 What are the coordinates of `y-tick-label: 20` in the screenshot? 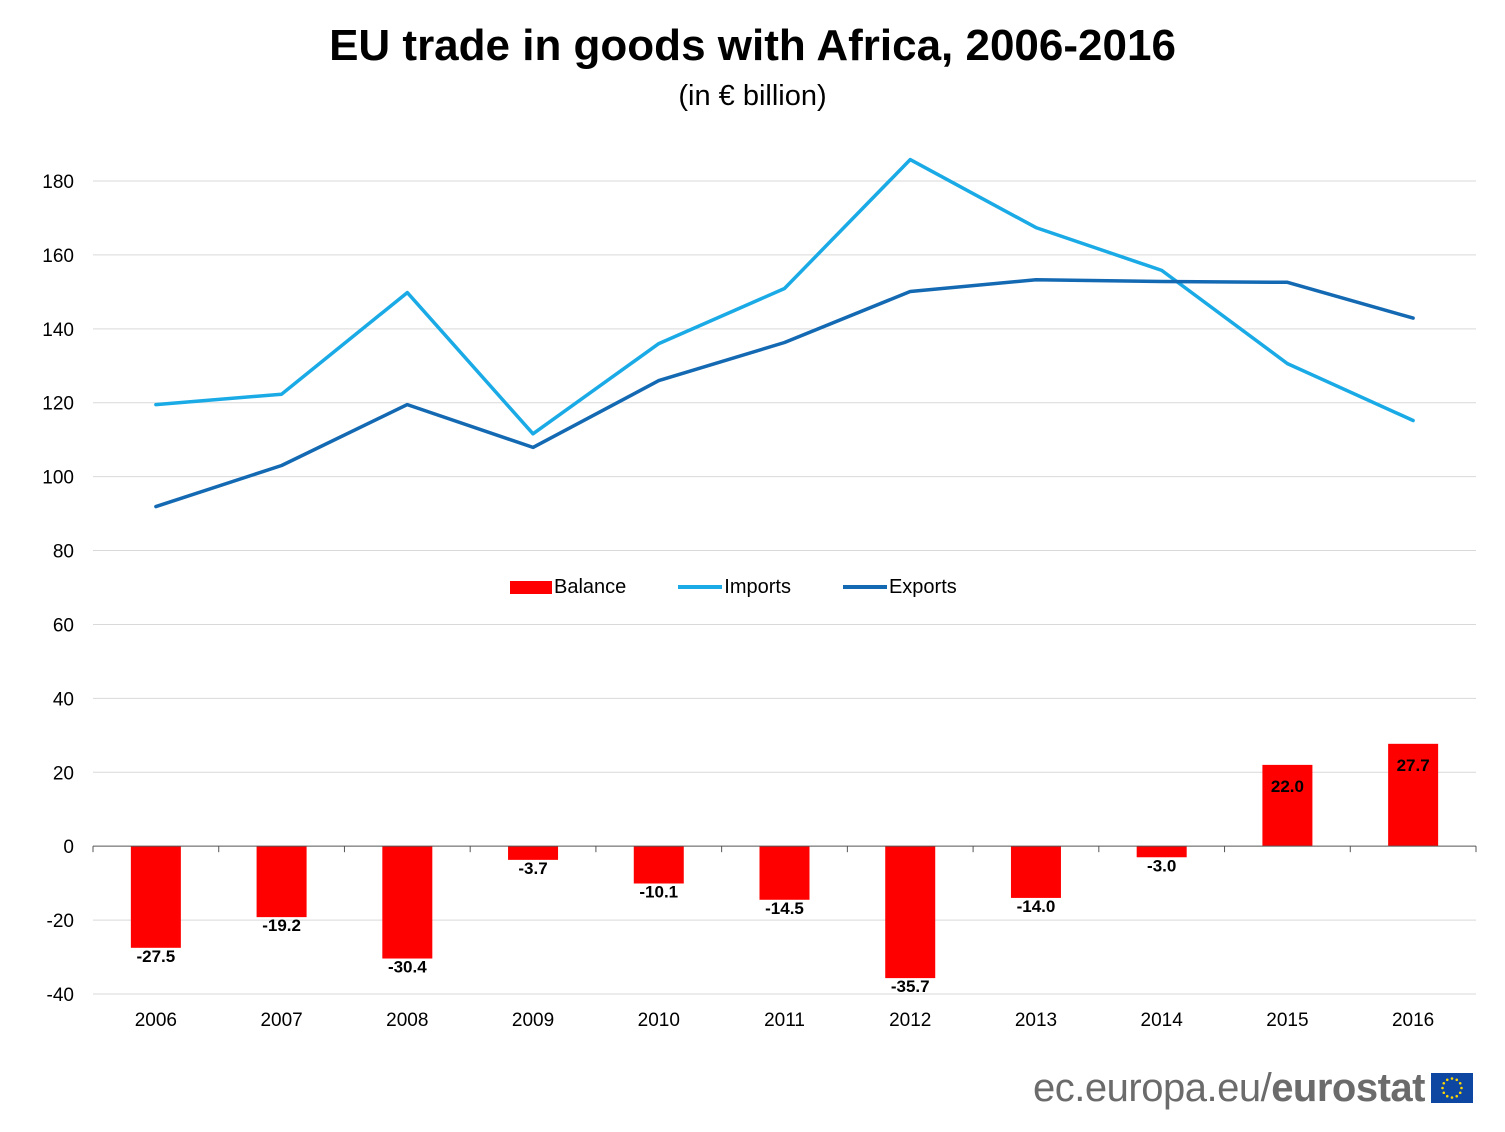 It's located at (63, 773).